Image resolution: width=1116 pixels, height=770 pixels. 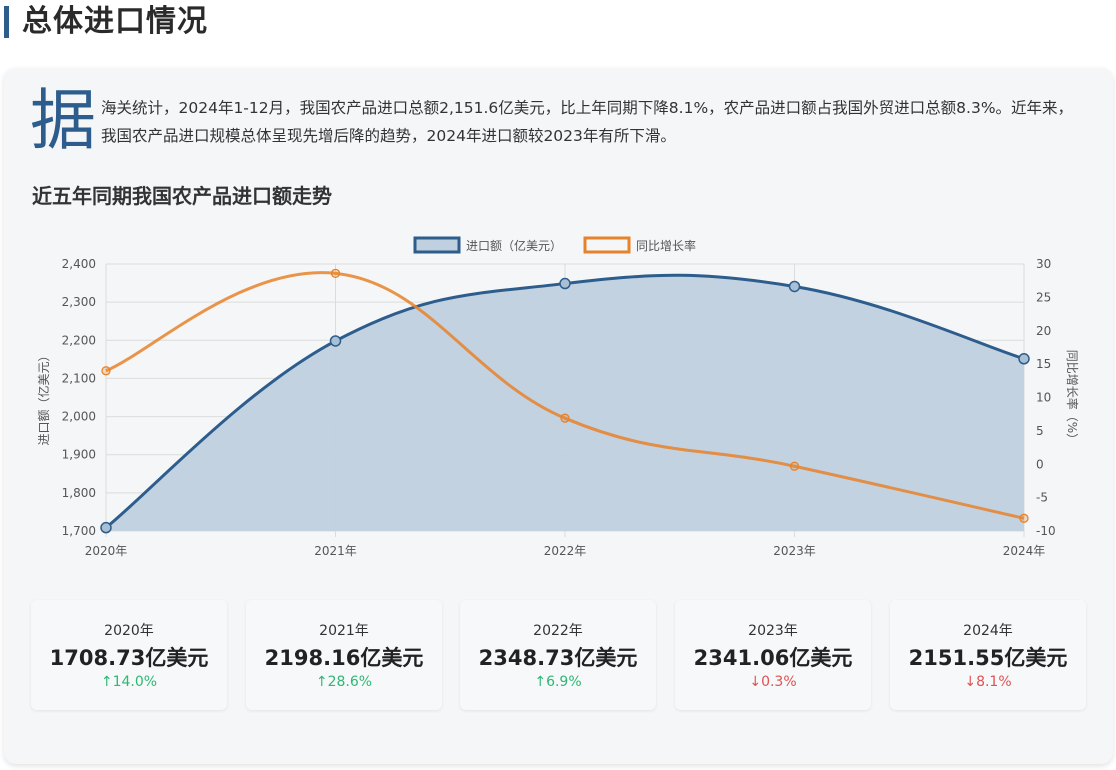 I want to click on y-tick-label: 1,900, so click(x=79, y=455).